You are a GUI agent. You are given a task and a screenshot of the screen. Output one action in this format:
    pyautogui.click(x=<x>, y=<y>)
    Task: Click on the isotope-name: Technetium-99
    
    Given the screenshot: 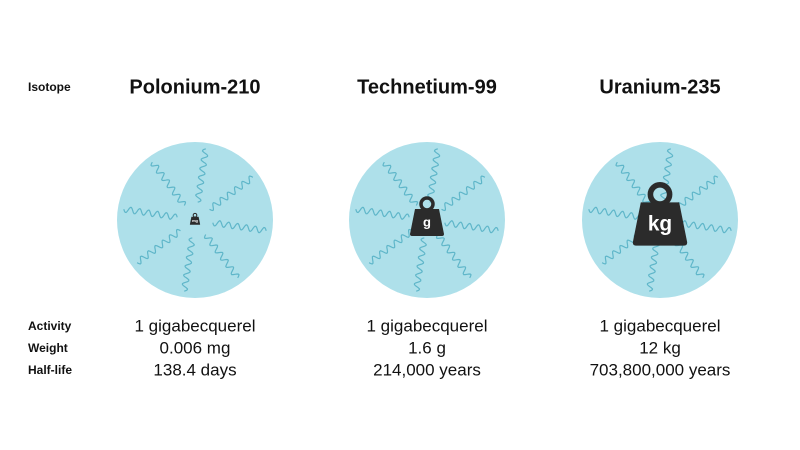 What is the action you would take?
    pyautogui.click(x=427, y=87)
    